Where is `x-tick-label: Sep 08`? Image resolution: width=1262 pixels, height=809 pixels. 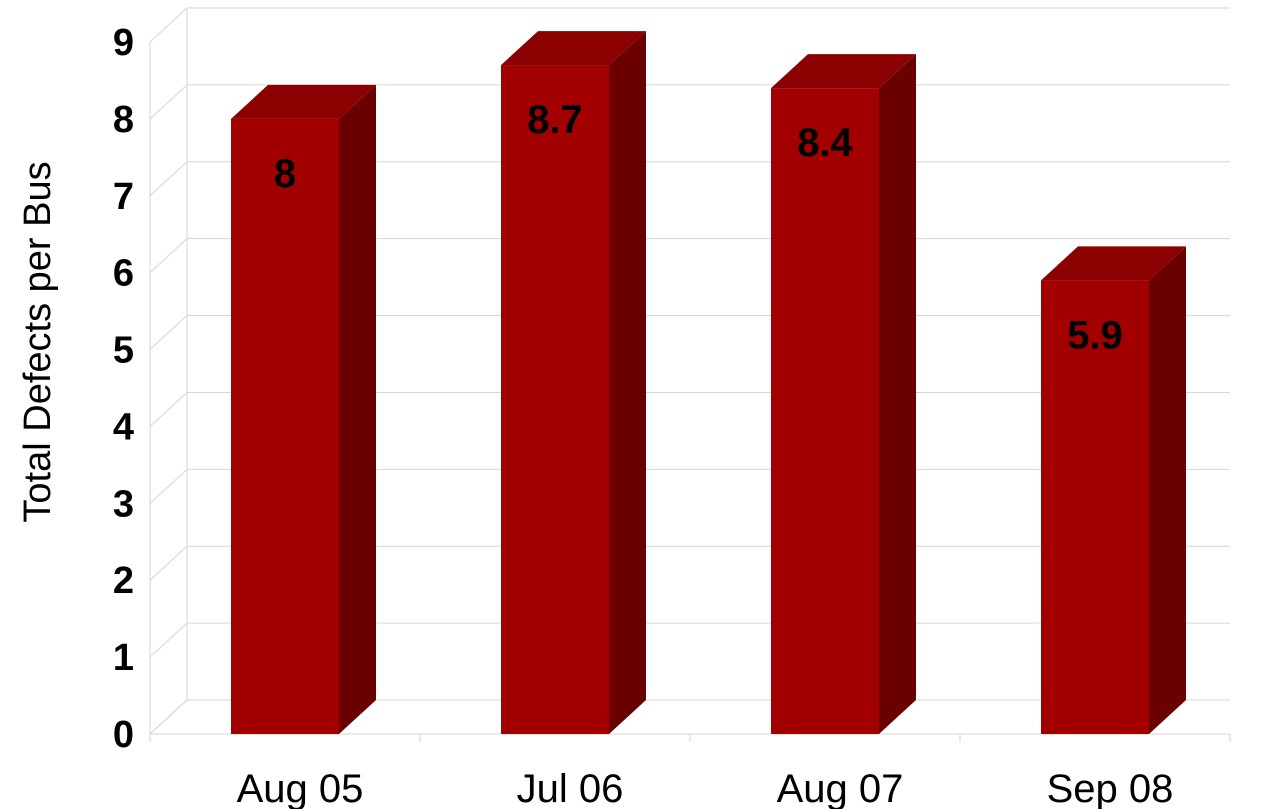 x-tick-label: Sep 08 is located at coordinates (1110, 788).